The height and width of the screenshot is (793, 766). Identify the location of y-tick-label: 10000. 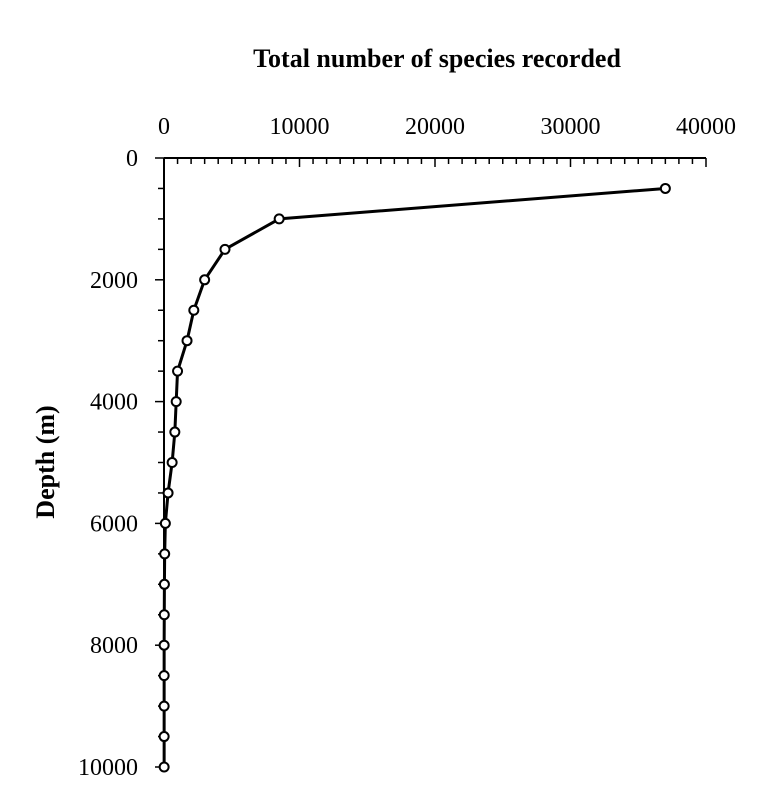
(108, 768).